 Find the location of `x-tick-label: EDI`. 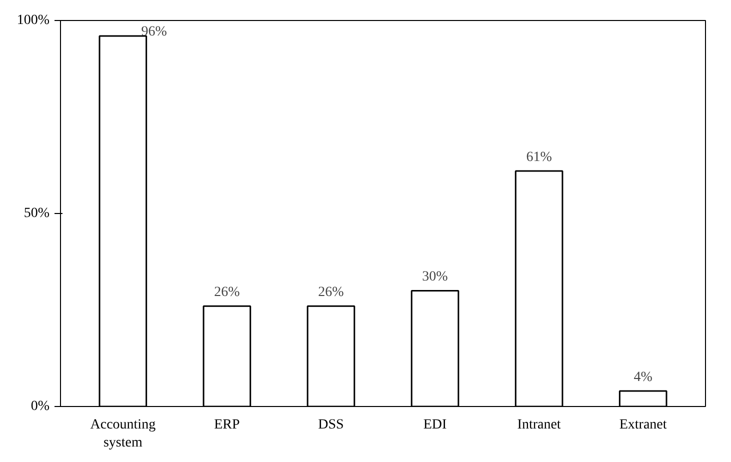

x-tick-label: EDI is located at coordinates (435, 425).